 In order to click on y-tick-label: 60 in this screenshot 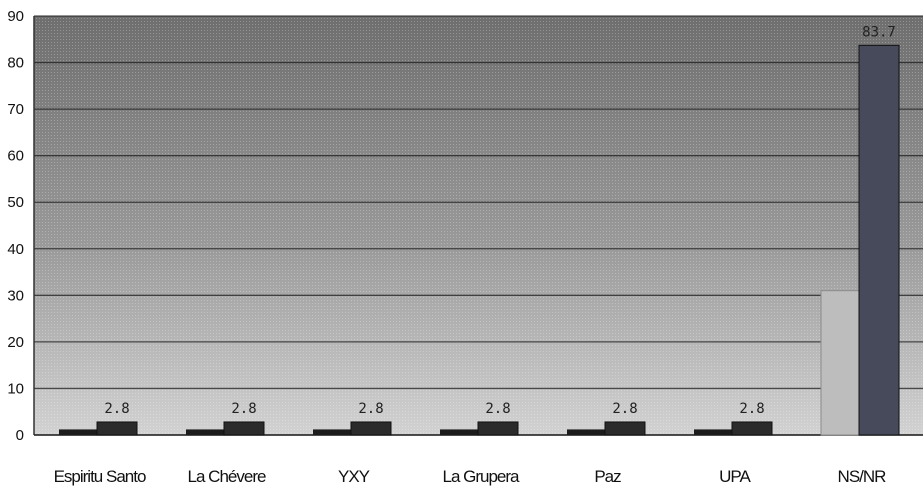, I will do `click(15, 156)`.